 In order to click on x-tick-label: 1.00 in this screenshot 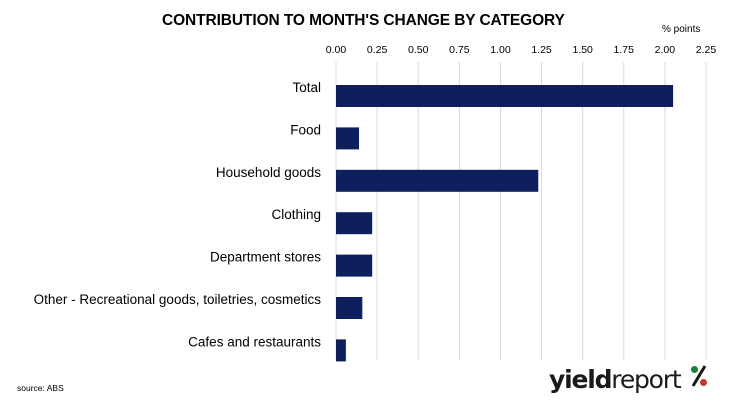, I will do `click(500, 50)`.